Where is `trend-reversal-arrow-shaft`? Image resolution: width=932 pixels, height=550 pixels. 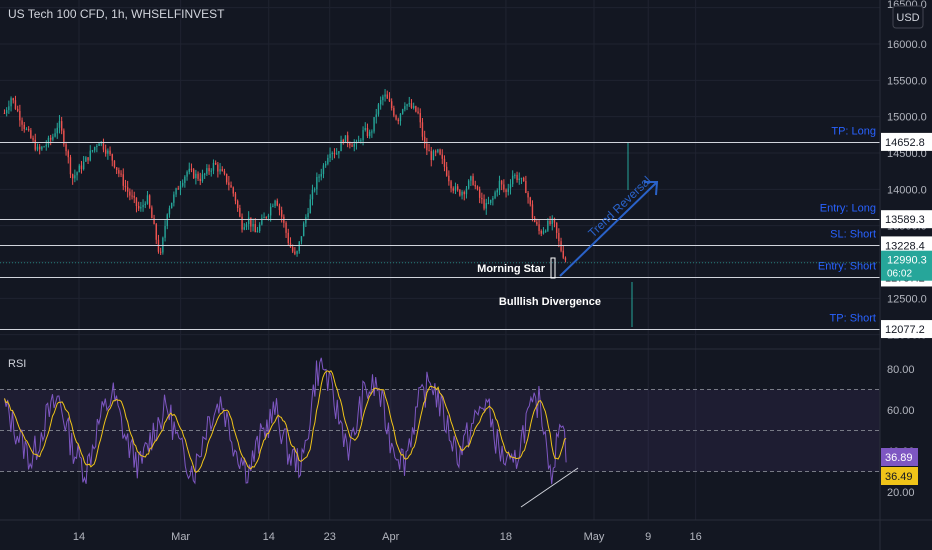
trend-reversal-arrow-shaft is located at coordinates (608, 229).